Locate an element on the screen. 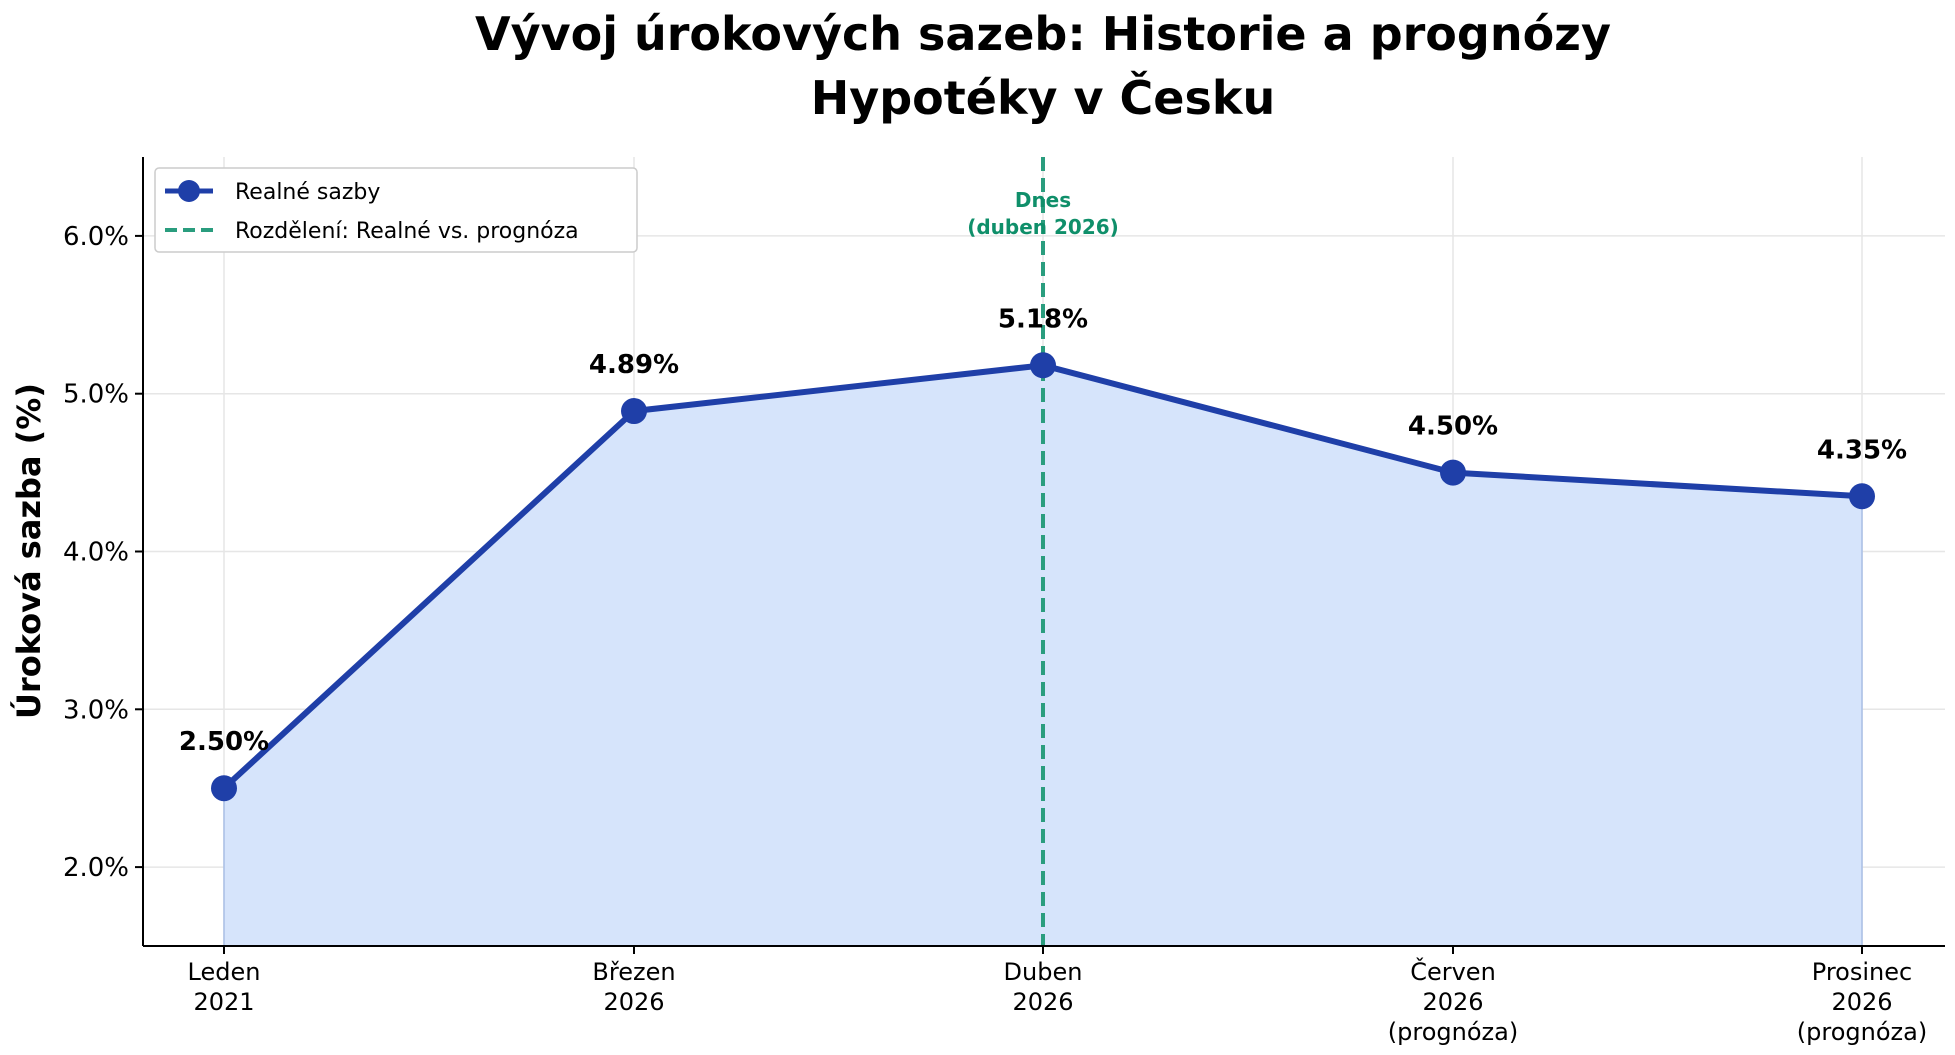 The image size is (1955, 1055). y-tick-label: 6.0% is located at coordinates (96, 237).